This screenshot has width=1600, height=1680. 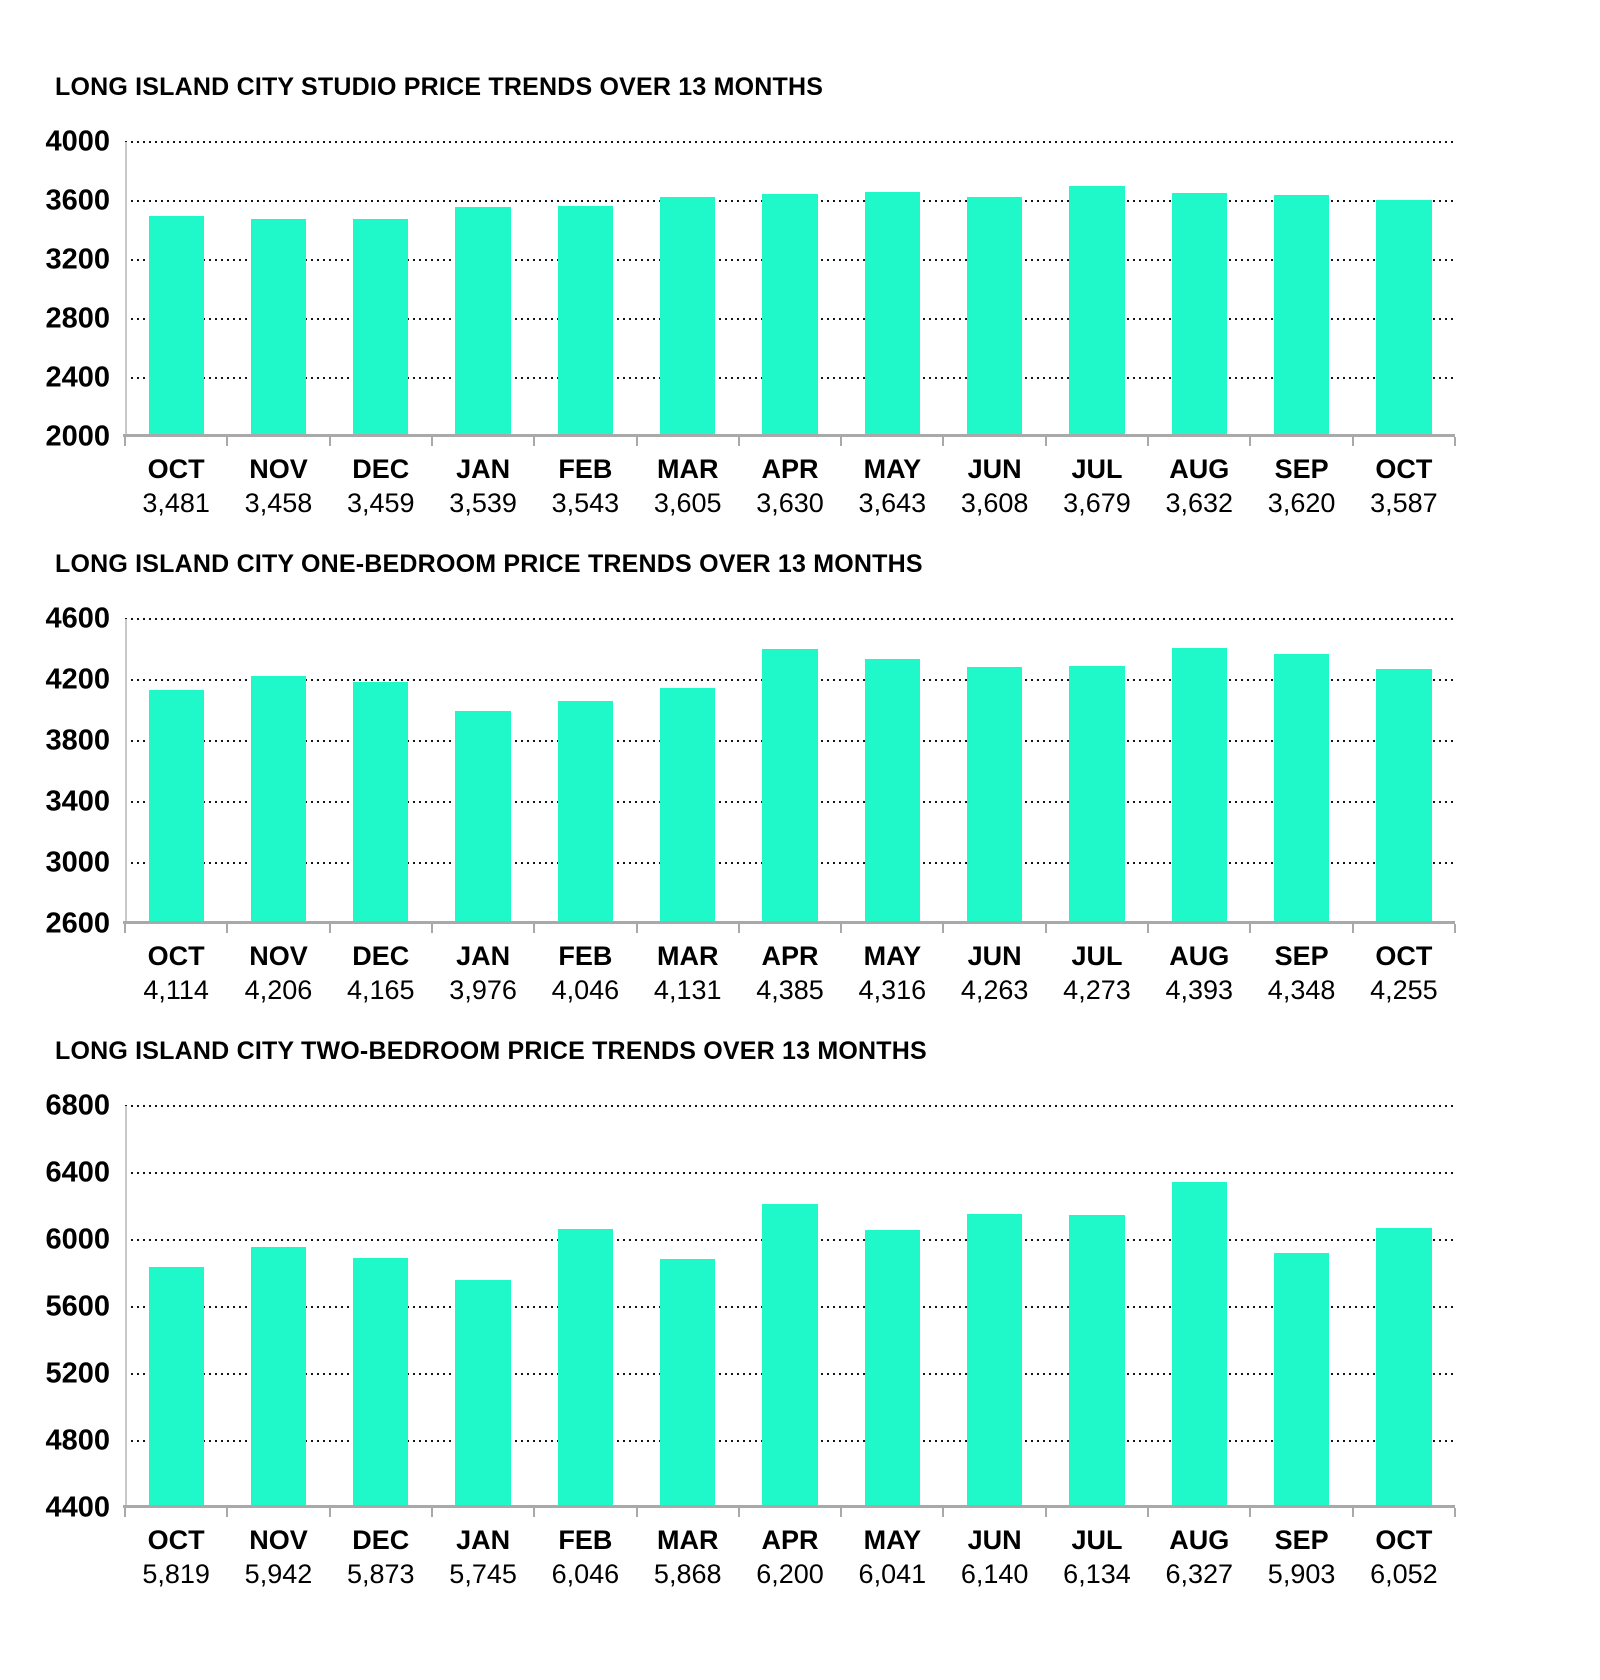 What do you see at coordinates (380, 990) in the screenshot?
I see `value-label: 4,165` at bounding box center [380, 990].